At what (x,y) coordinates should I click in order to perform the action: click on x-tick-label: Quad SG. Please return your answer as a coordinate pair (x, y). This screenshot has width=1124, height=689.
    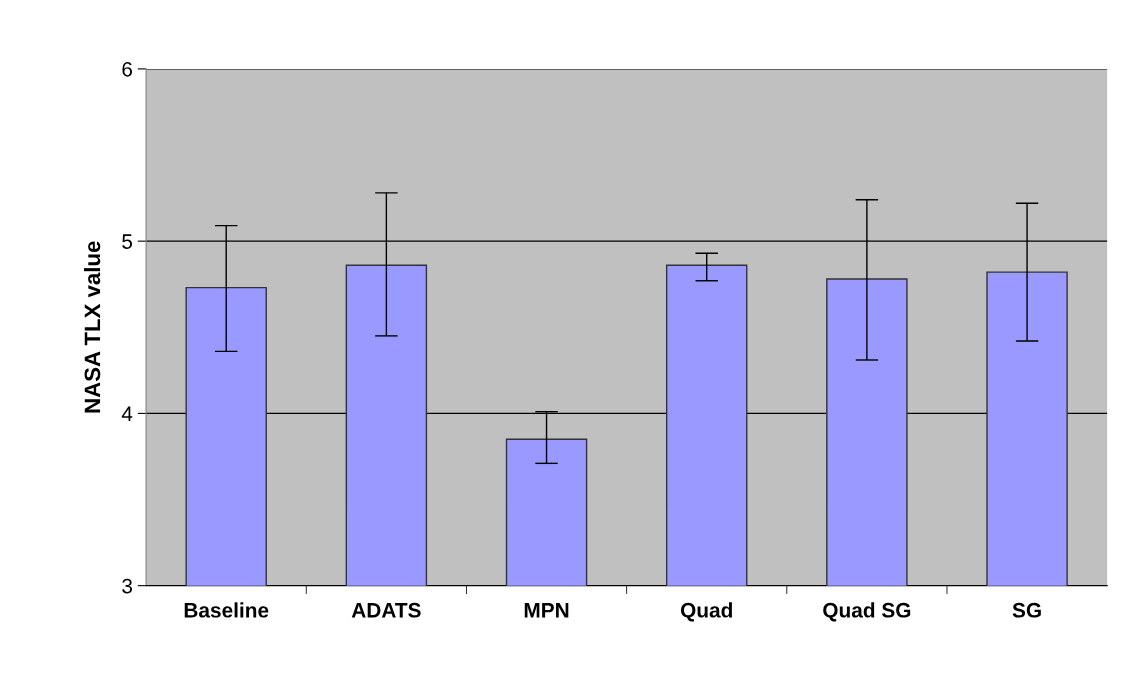
    Looking at the image, I should click on (867, 612).